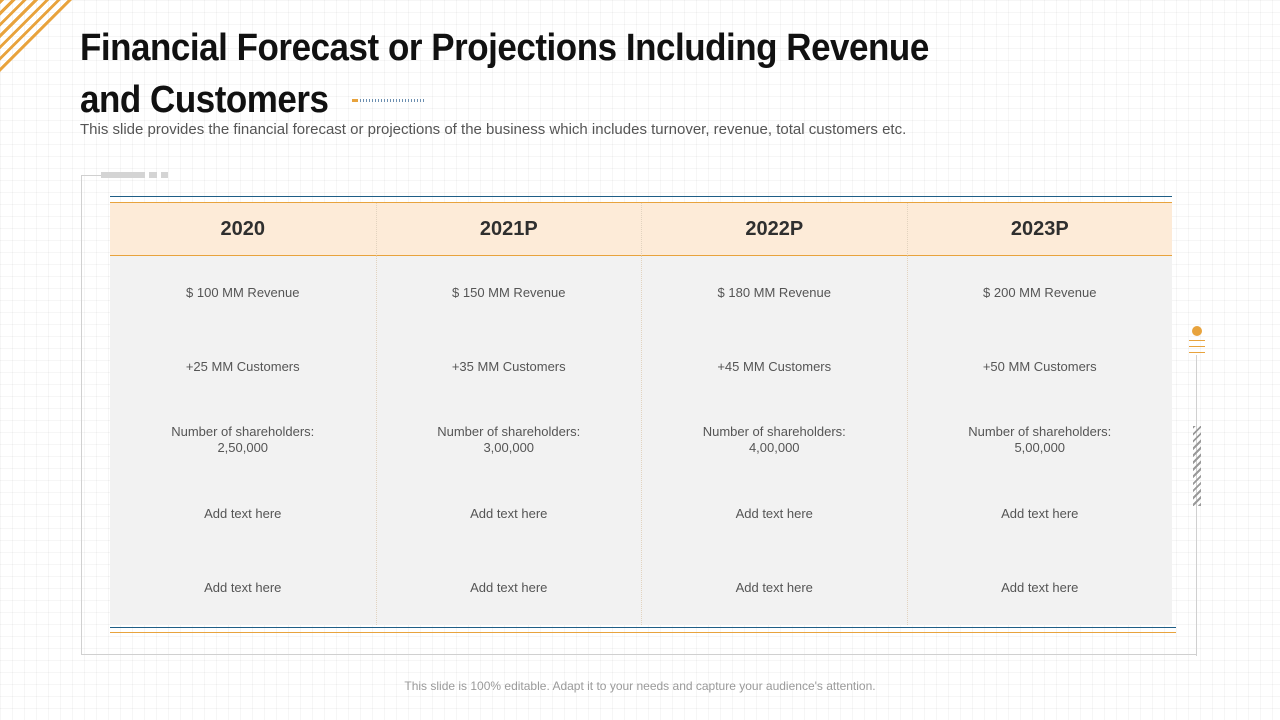 The height and width of the screenshot is (720, 1280). Describe the element at coordinates (509, 292) in the screenshot. I see `revenue-cell: $ 150 MM Revenue` at that location.